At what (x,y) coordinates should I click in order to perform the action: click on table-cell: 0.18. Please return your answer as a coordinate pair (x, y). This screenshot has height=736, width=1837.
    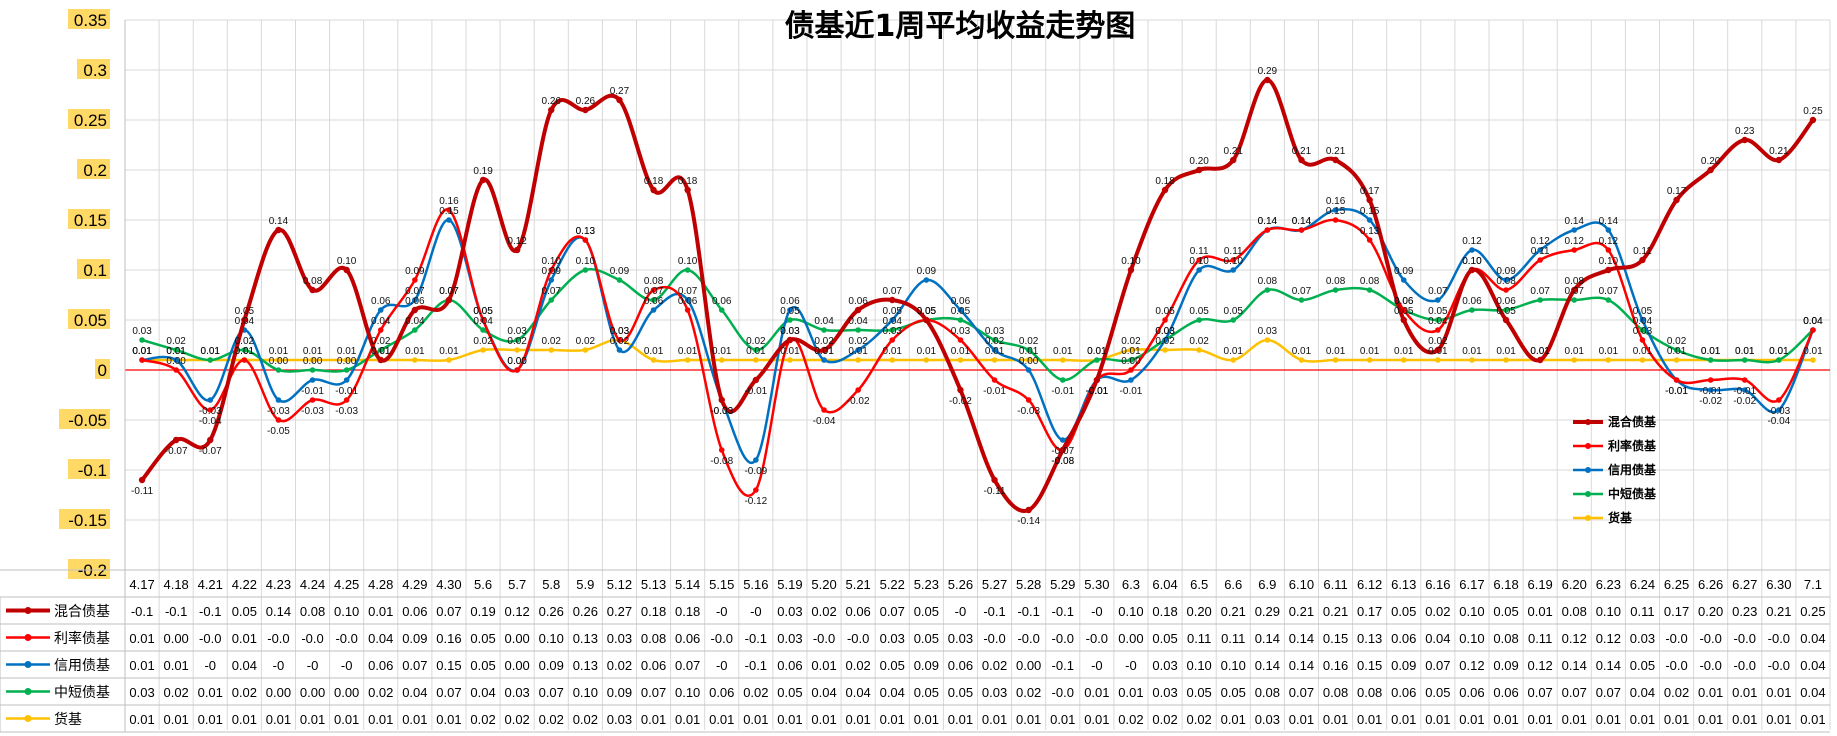
    Looking at the image, I should click on (653, 611).